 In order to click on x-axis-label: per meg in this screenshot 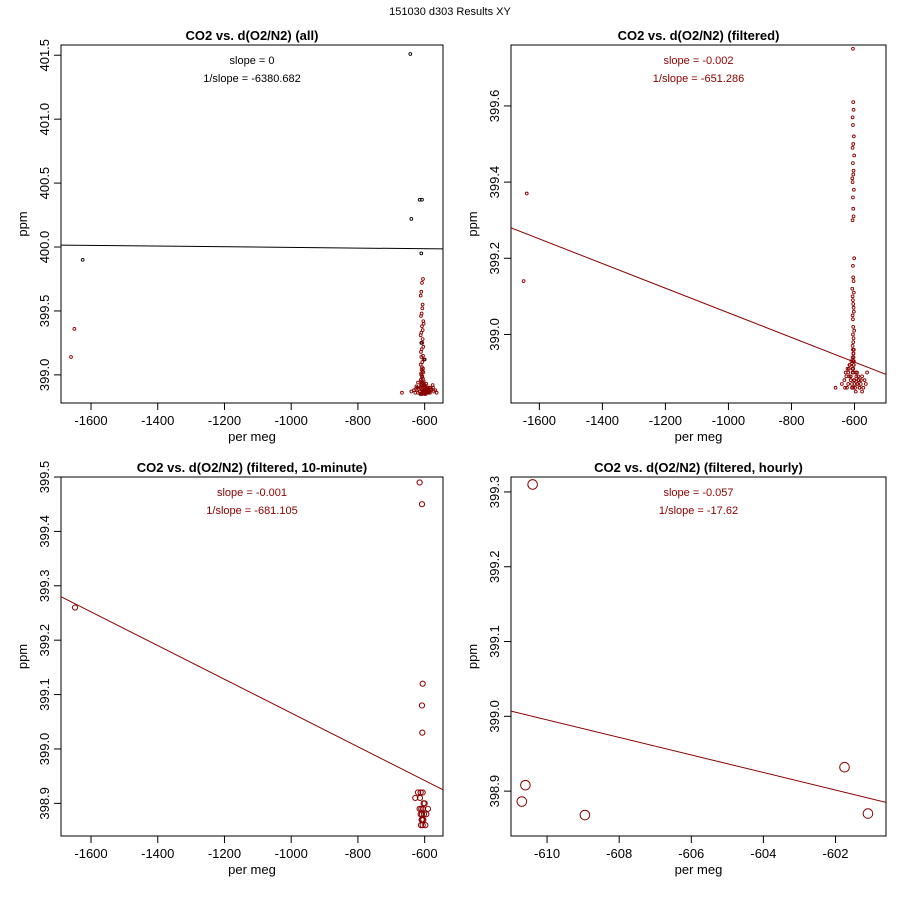, I will do `click(252, 869)`.